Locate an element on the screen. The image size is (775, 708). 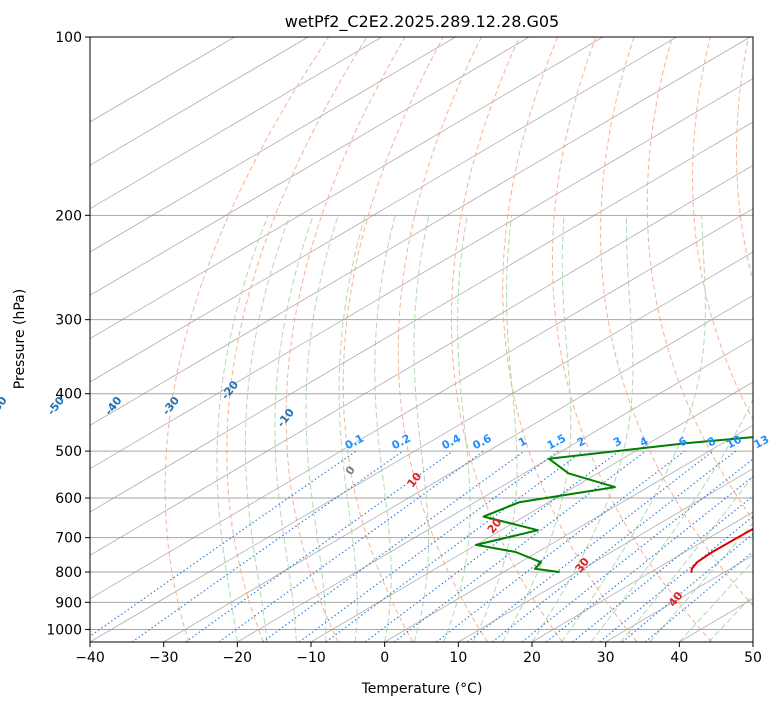
x-tick-label: 40 is located at coordinates (679, 658).